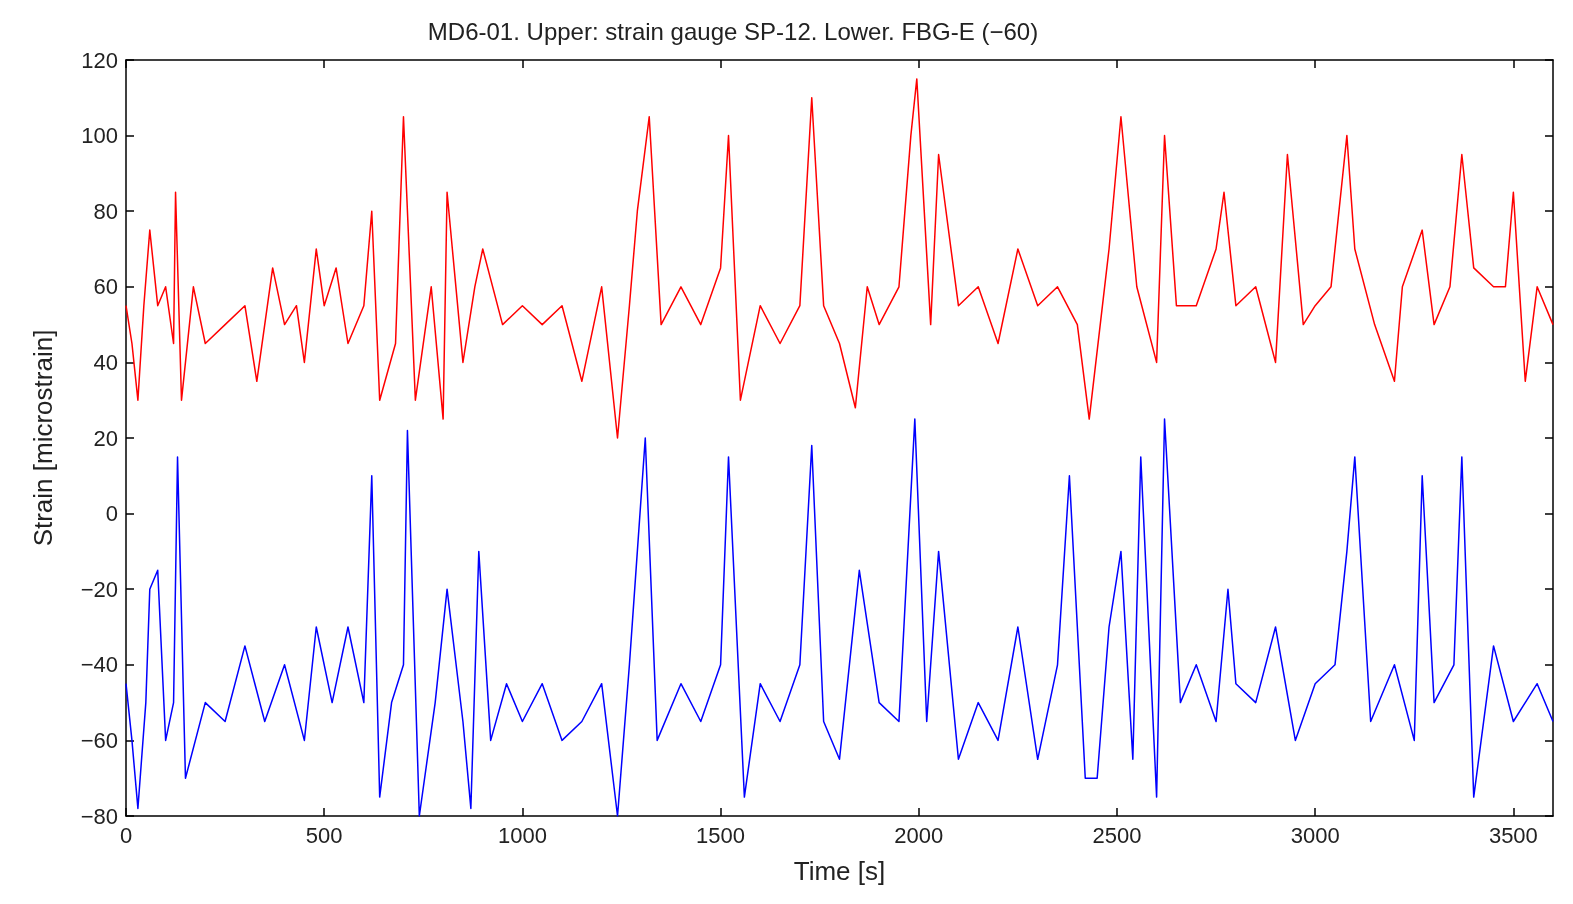 This screenshot has width=1573, height=904. I want to click on y-tick-label: 80, so click(105, 211).